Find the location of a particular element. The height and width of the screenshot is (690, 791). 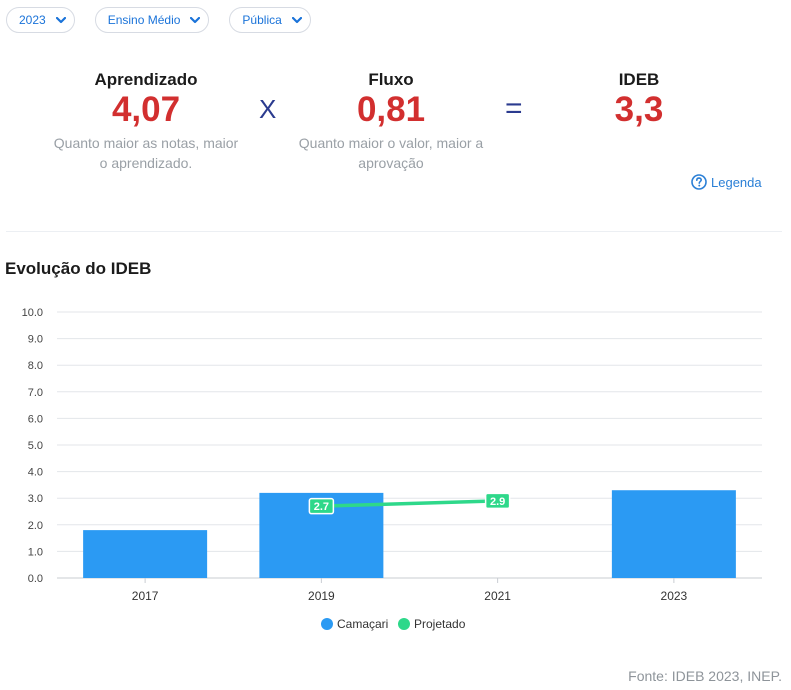

legend-link: Legenda is located at coordinates (726, 182).